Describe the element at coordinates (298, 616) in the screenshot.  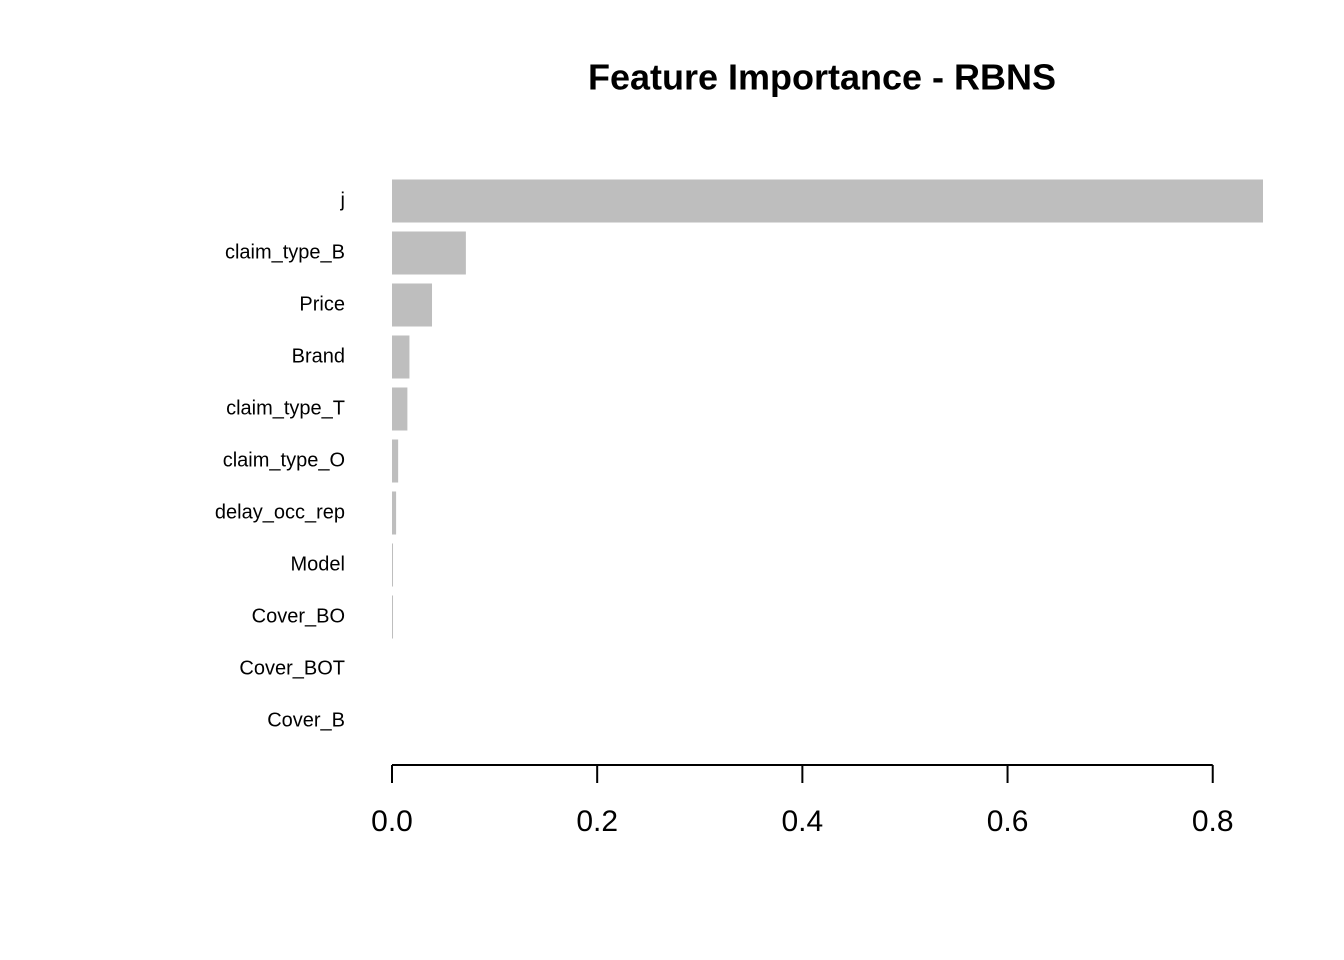
I see `y-tick-label: Cover_BO` at that location.